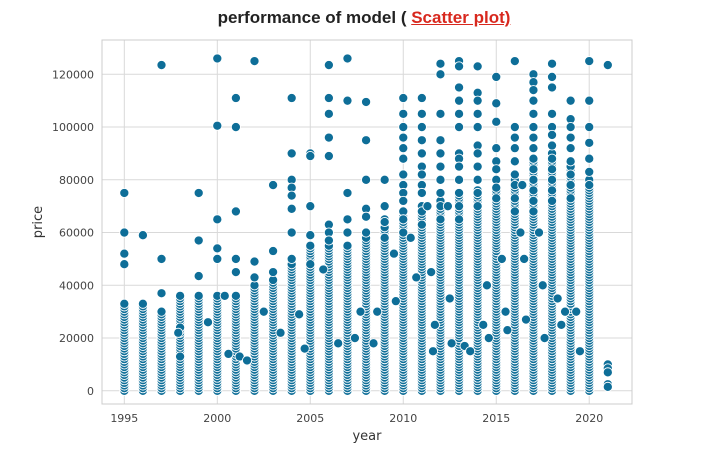 The height and width of the screenshot is (456, 728). I want to click on chart-title-text: performance of model (, so click(314, 17).